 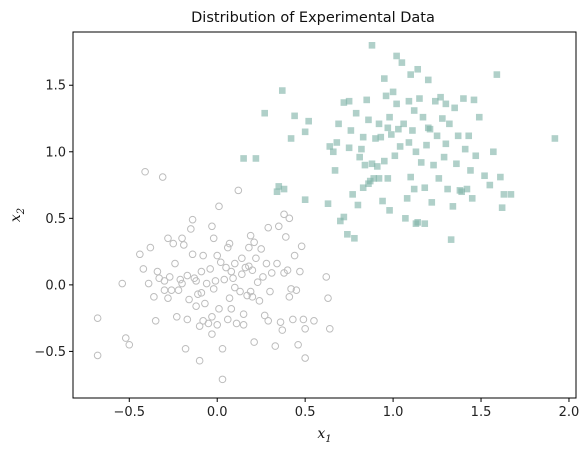 What do you see at coordinates (305, 412) in the screenshot?
I see `x-tick-label: 0.5` at bounding box center [305, 412].